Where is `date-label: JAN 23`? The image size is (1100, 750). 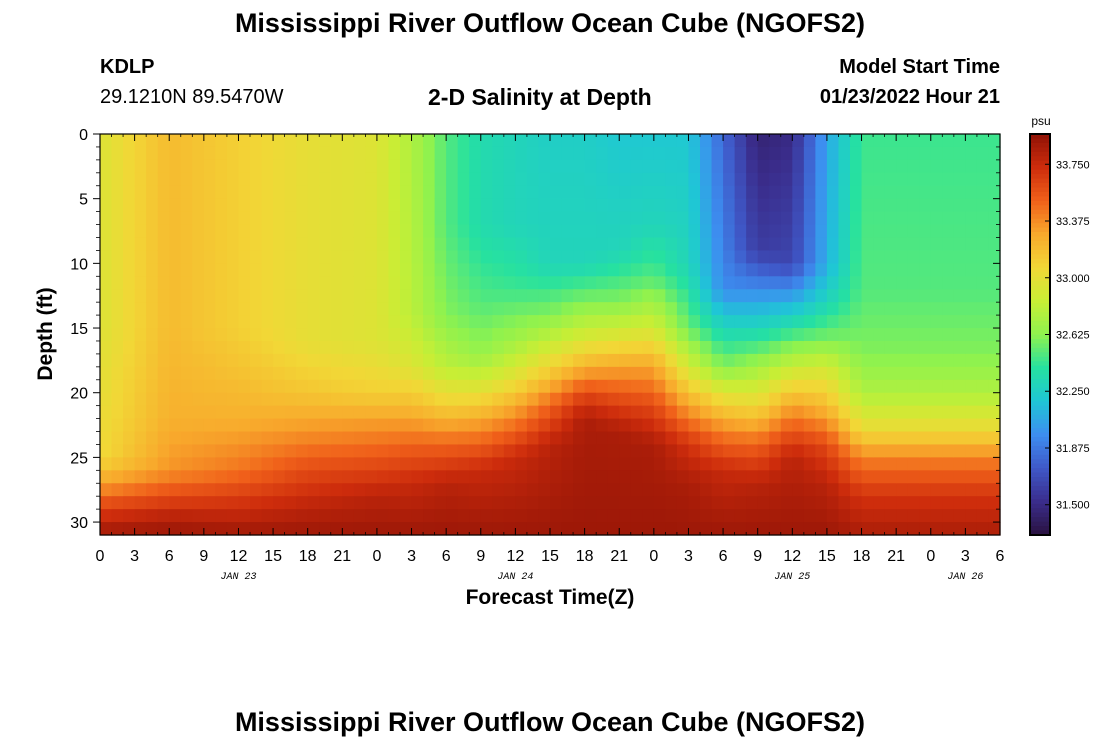 date-label: JAN 23 is located at coordinates (238, 577).